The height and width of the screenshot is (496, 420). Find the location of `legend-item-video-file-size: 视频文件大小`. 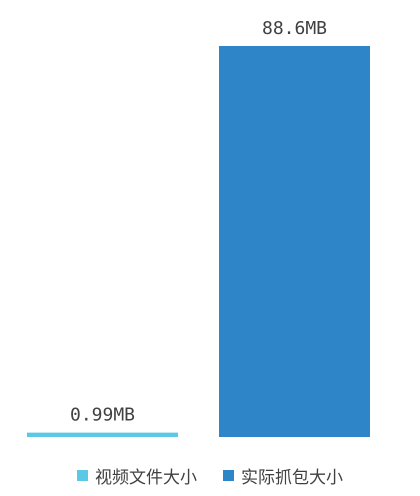

legend-item-video-file-size: 视频文件大小 is located at coordinates (137, 475).